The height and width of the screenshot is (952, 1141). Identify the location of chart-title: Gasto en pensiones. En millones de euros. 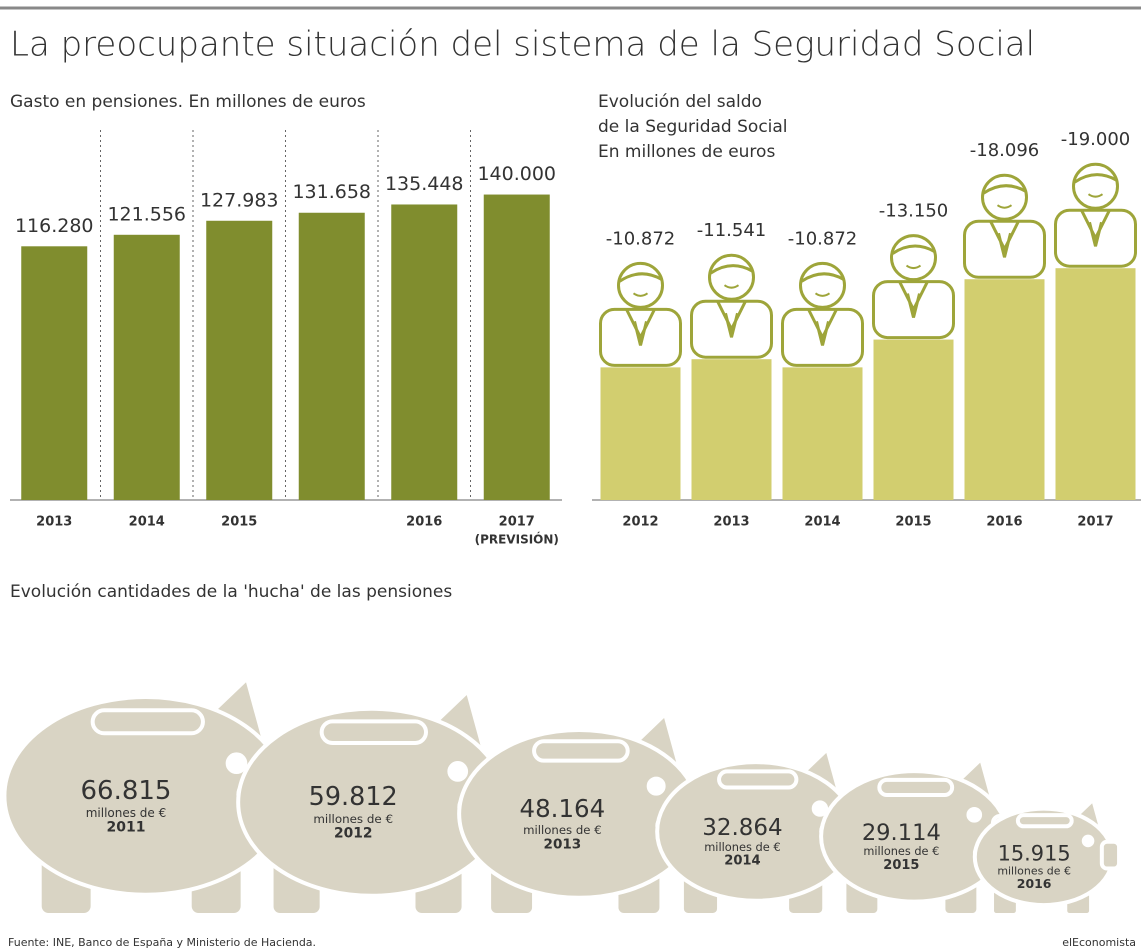
(188, 102).